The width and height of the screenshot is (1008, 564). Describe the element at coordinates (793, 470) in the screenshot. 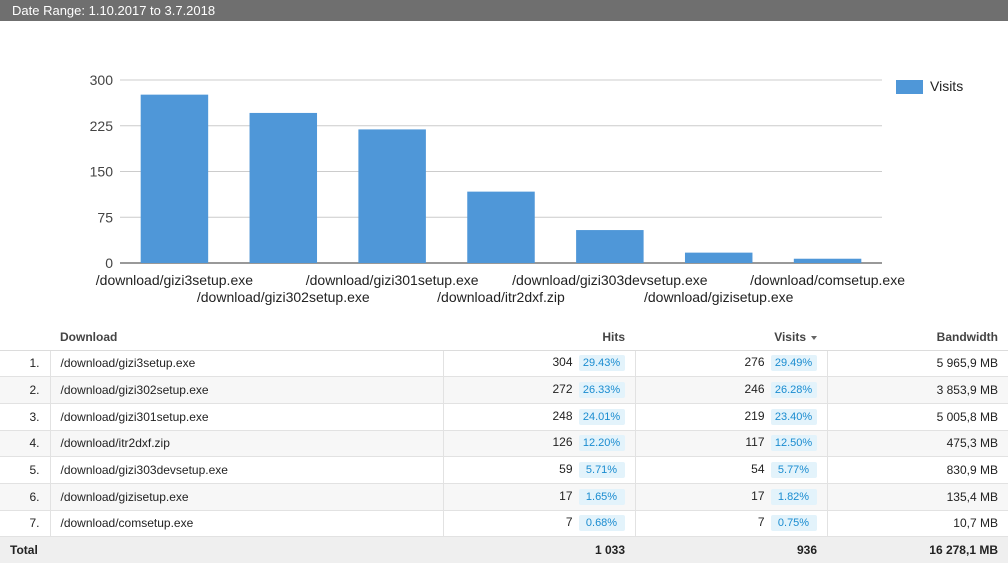

I see `visits-percent-badge: 5.77%` at that location.